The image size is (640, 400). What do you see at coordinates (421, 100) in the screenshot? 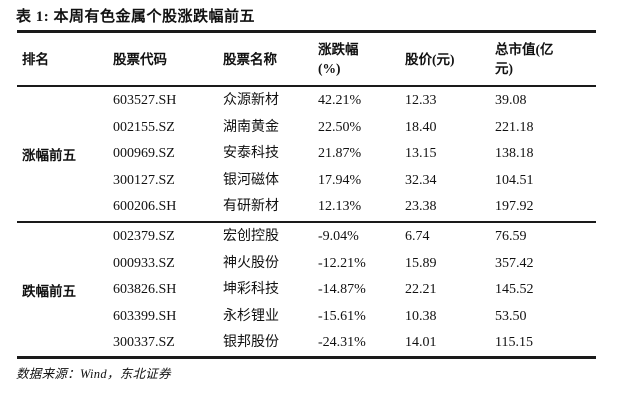
I see `stock-price: 12.33` at bounding box center [421, 100].